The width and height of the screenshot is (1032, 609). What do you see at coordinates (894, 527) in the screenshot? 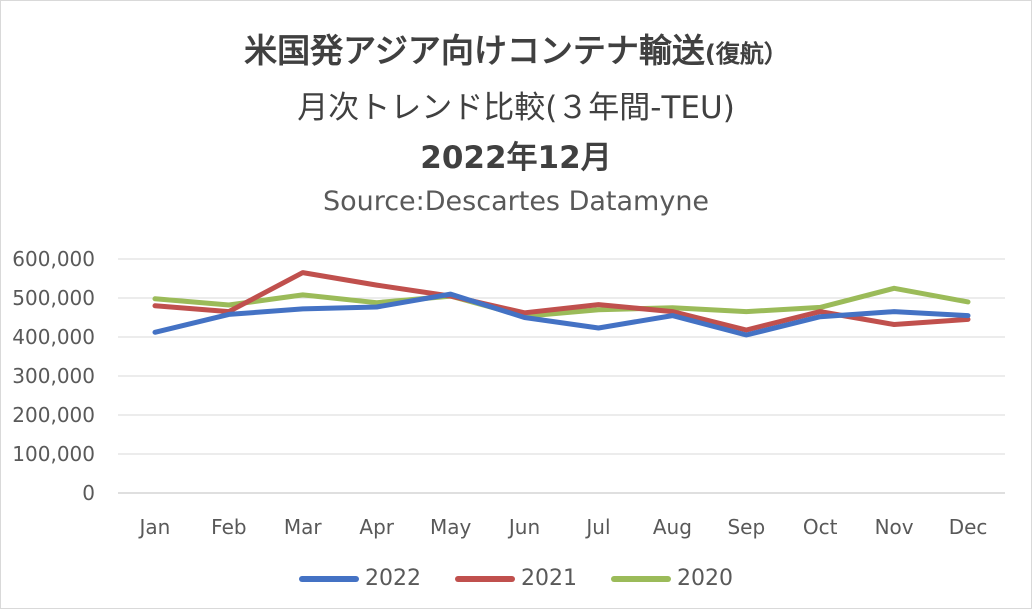
I see `x-tick-label: Nov` at bounding box center [894, 527].